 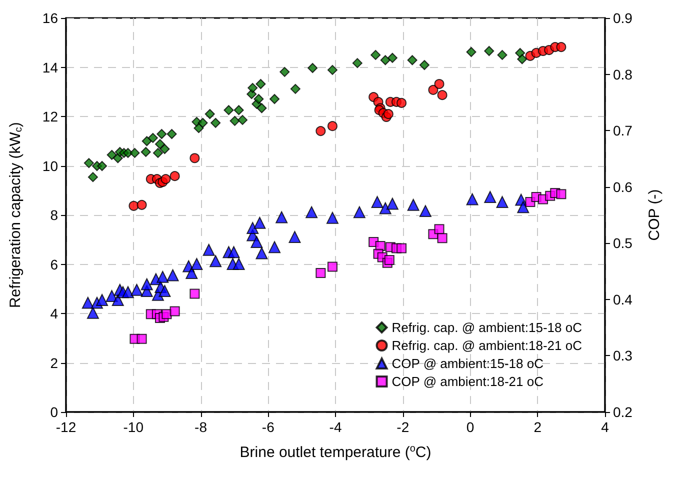 I want to click on legend-label: COP @ ambient:18-21 oC, so click(x=468, y=381).